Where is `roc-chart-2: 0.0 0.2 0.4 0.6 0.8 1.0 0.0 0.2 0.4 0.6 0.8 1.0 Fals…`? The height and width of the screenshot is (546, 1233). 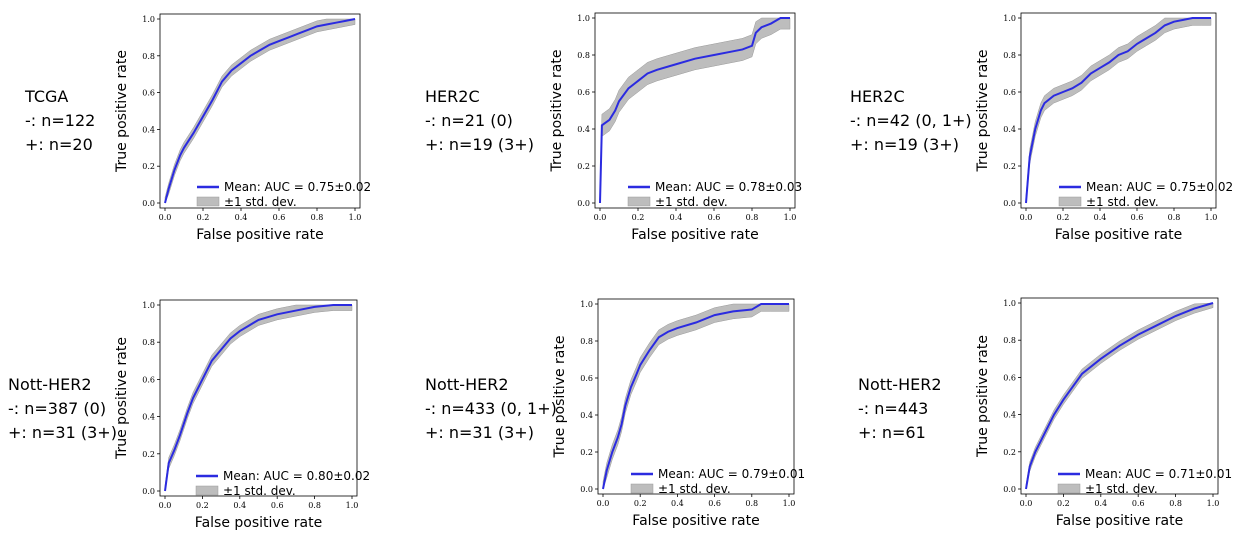 roc-chart-2: 0.0 0.2 0.4 0.6 0.8 1.0 0.0 0.2 0.4 0.6 0.8 1.0 Fals… is located at coordinates (671, 125).